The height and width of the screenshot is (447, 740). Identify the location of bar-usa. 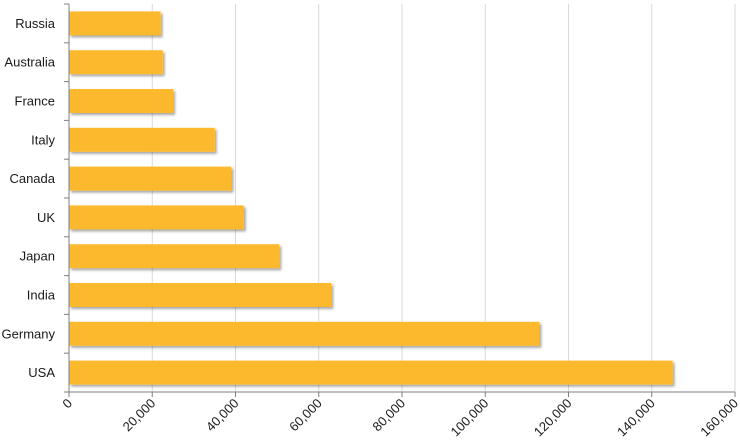
(371, 372).